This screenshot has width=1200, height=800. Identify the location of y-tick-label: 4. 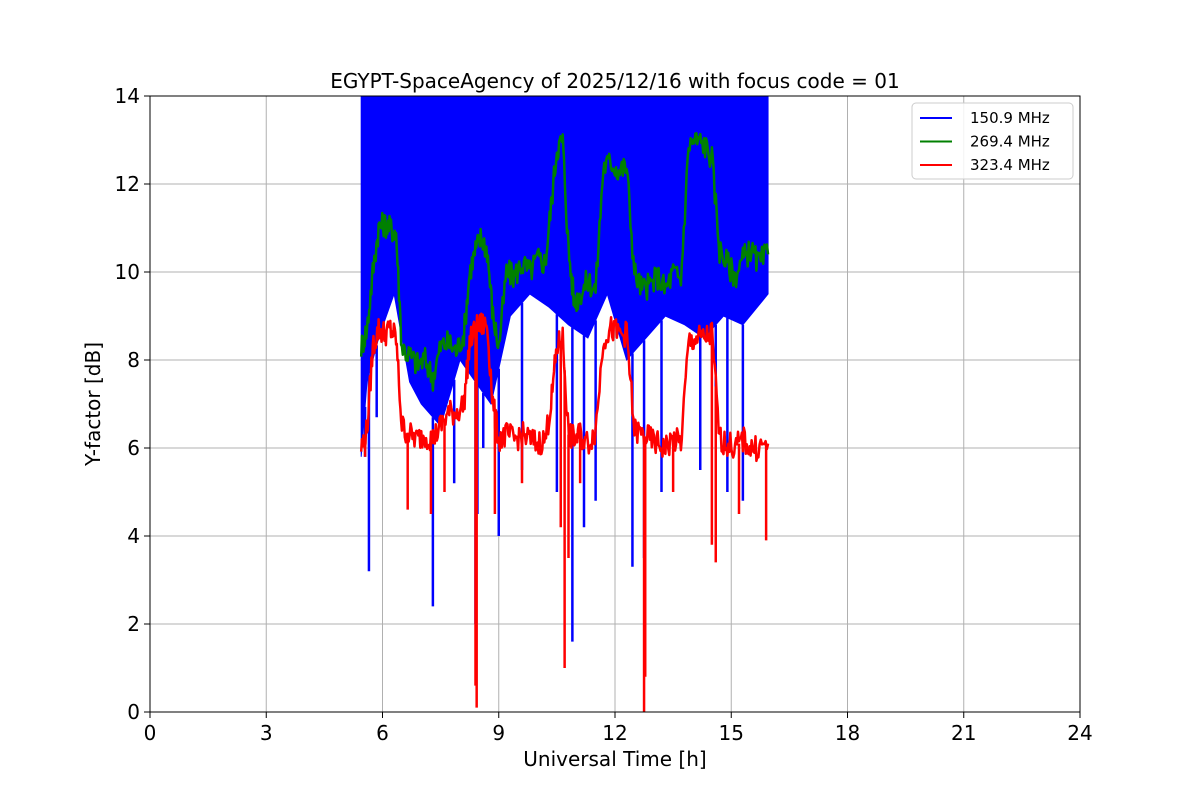
(133, 536).